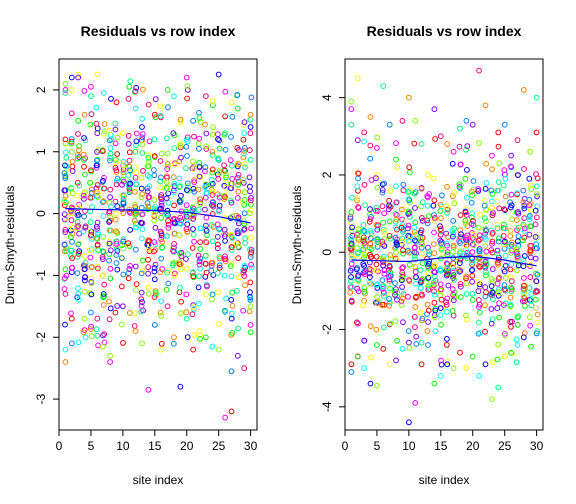 This screenshot has height=504, width=576. What do you see at coordinates (444, 480) in the screenshot?
I see `right-x-axis-label: site index` at bounding box center [444, 480].